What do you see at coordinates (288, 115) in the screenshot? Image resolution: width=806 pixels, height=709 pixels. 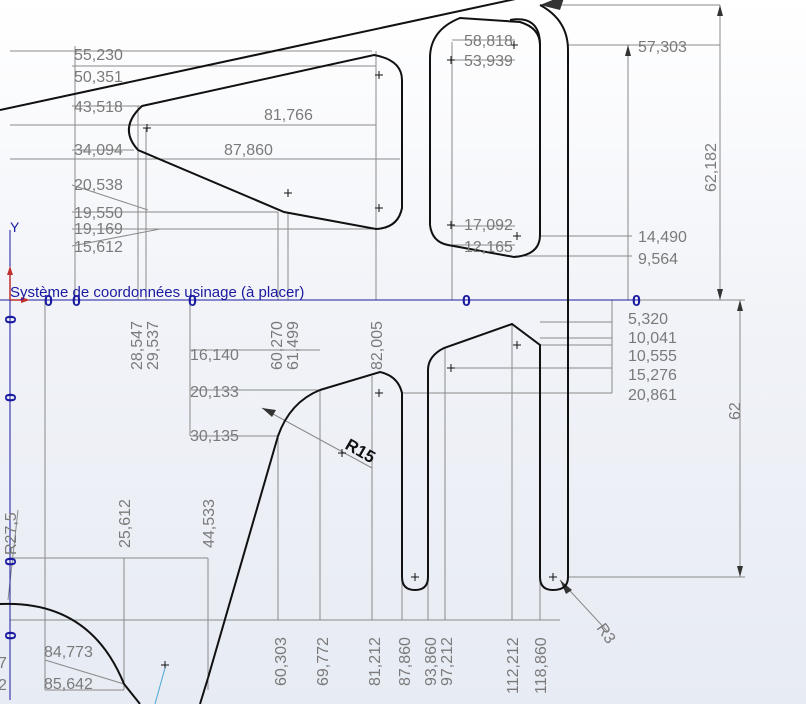 I see `dimension-x-top: 81,766` at bounding box center [288, 115].